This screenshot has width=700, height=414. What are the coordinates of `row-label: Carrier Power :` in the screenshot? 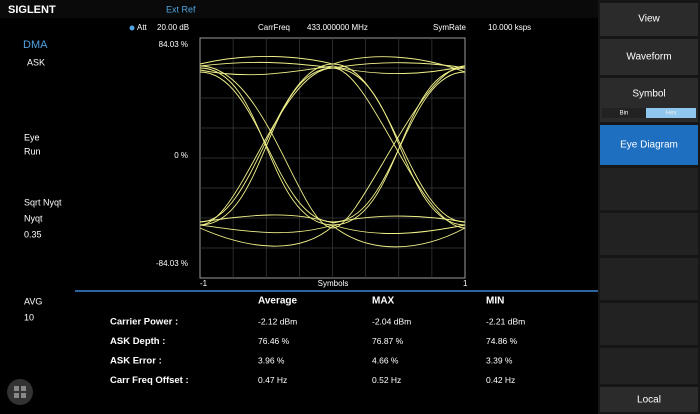 It's located at (144, 322).